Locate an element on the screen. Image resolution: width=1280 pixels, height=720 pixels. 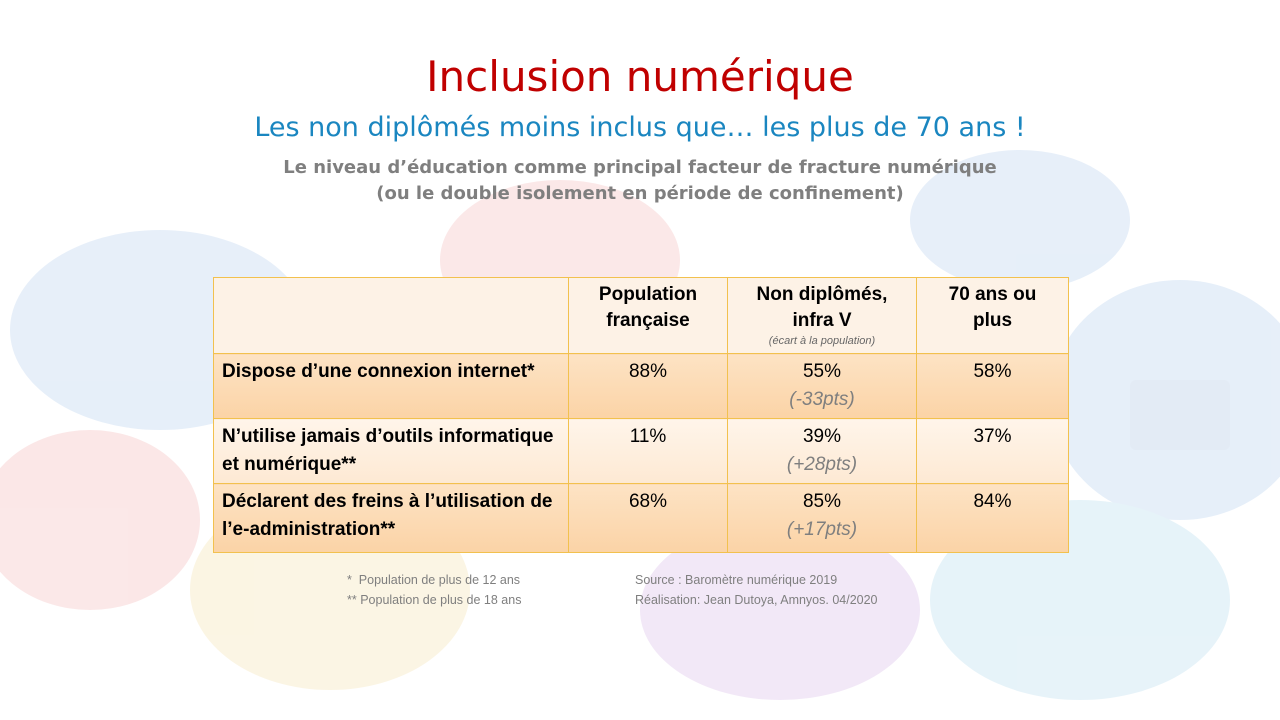
cell-gap: (+17pts) is located at coordinates (822, 529).